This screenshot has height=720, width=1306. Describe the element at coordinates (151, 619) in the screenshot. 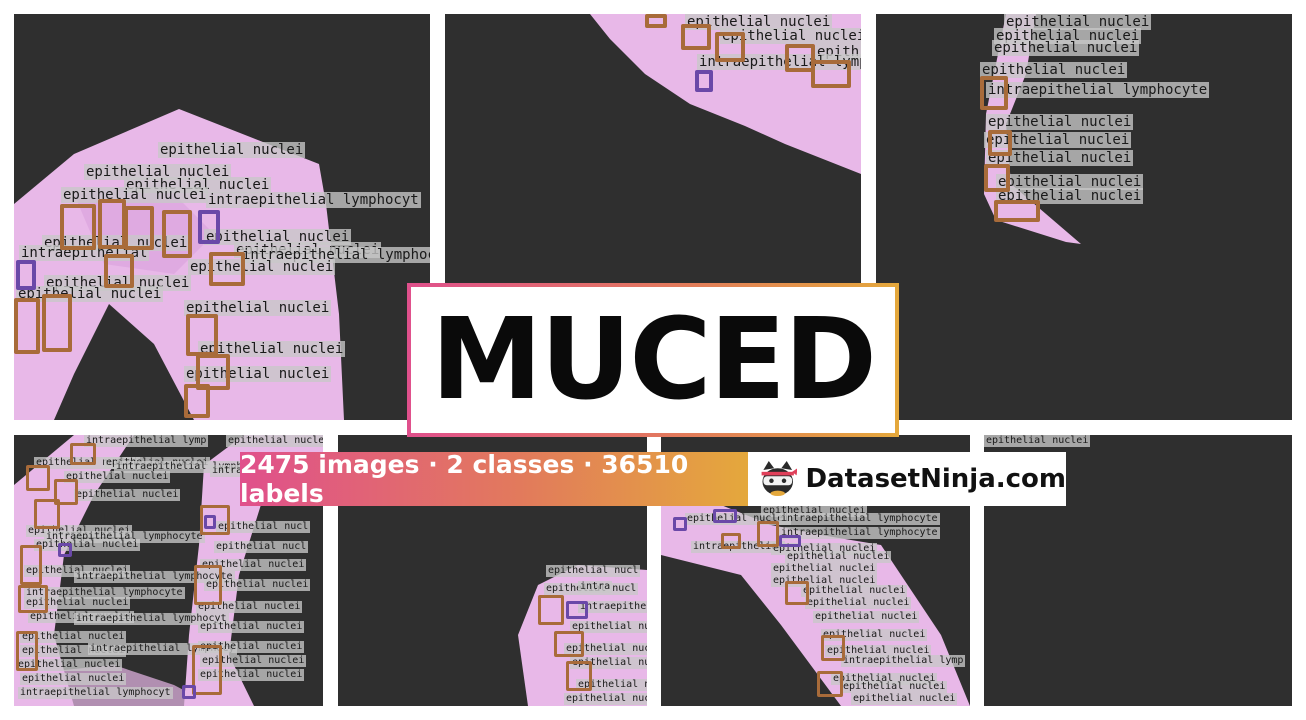

I see `label-tag: intraepithelial lymphocyt` at that location.